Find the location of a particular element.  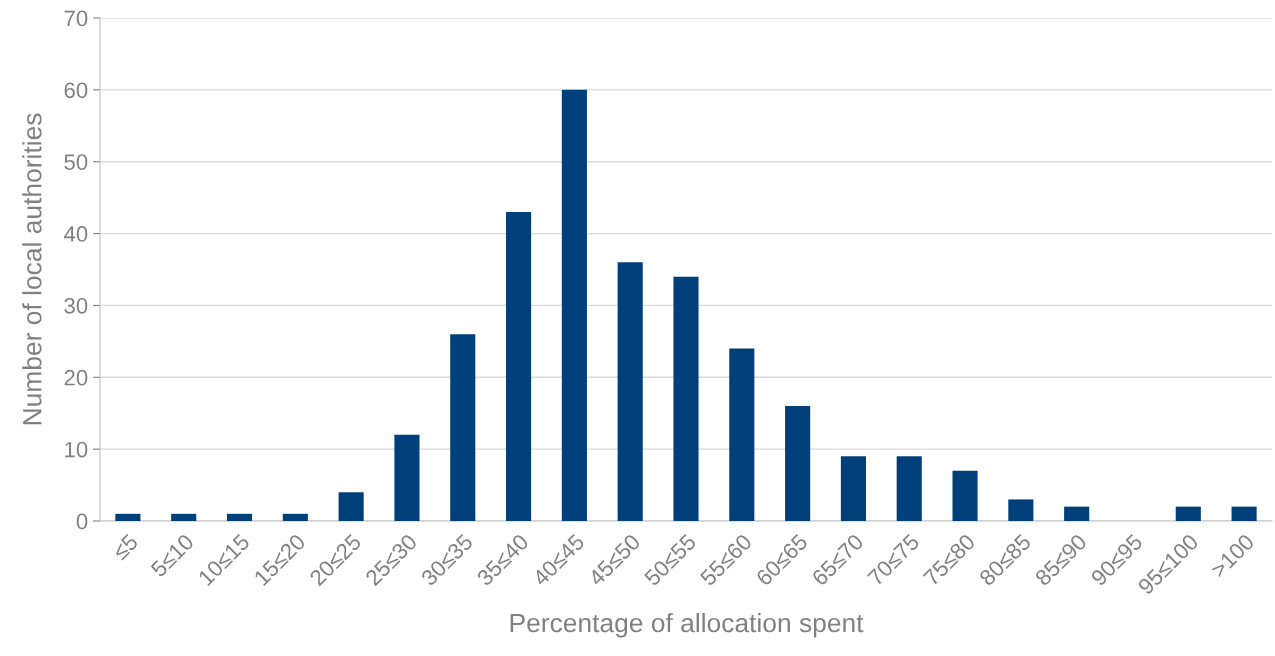

y-tick-label: 50 is located at coordinates (76, 162).